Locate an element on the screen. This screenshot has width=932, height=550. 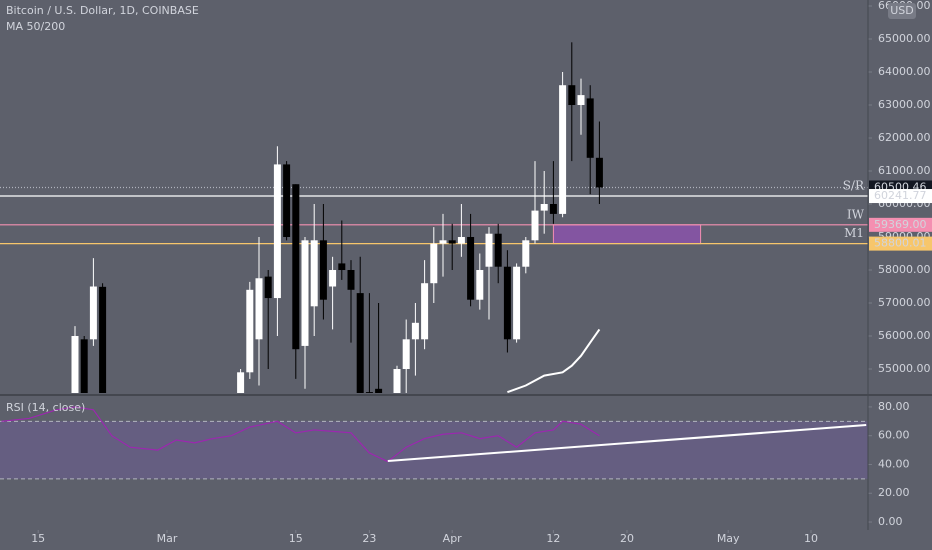
rsi-trendline is located at coordinates (627, 443).